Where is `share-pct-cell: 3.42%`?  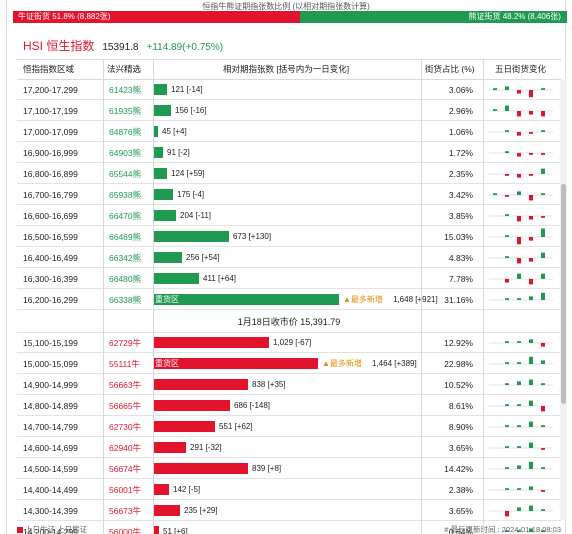
share-pct-cell: 3.42% is located at coordinates (460, 195).